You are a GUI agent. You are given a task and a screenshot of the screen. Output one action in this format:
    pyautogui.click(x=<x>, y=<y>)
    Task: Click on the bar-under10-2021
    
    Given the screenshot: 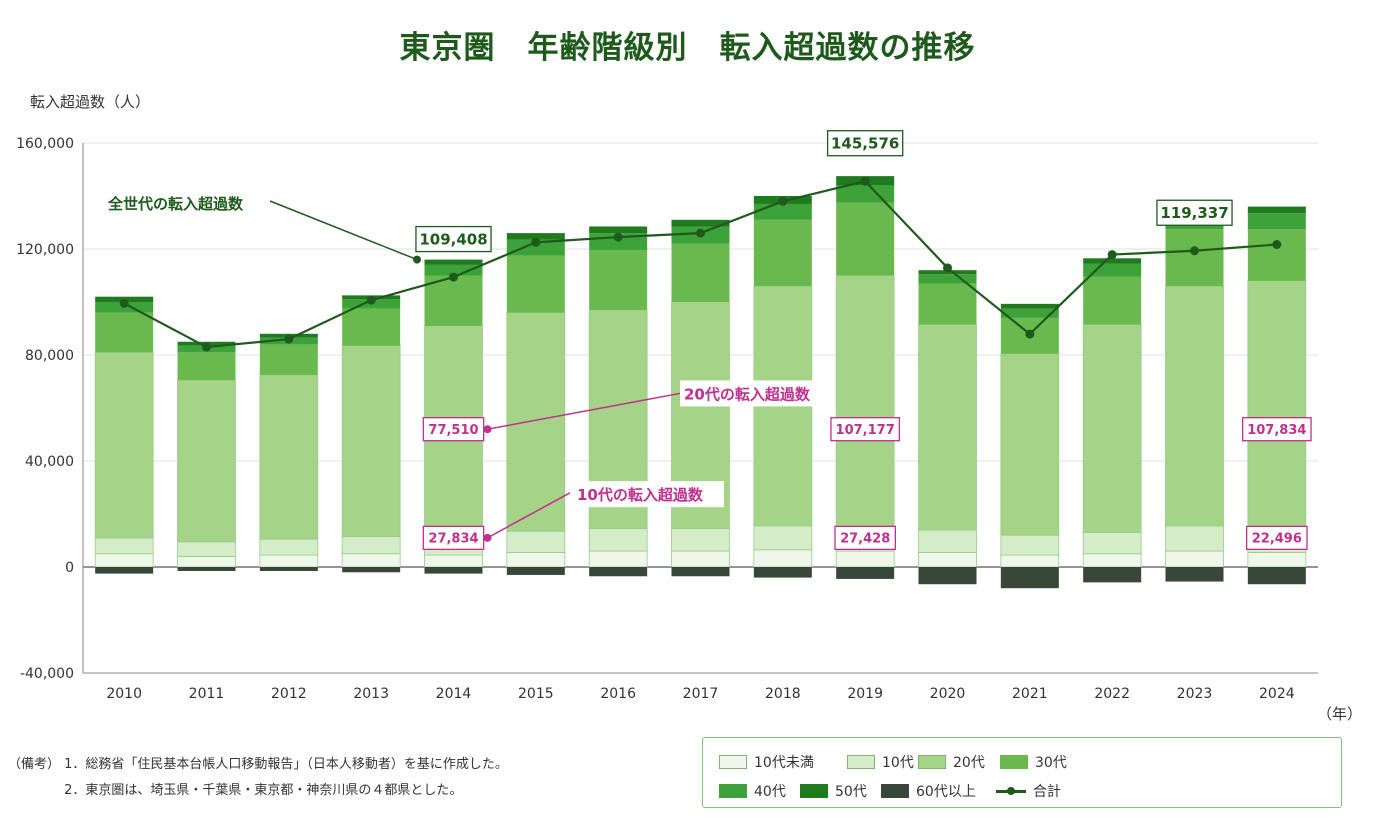 What is the action you would take?
    pyautogui.click(x=1030, y=561)
    